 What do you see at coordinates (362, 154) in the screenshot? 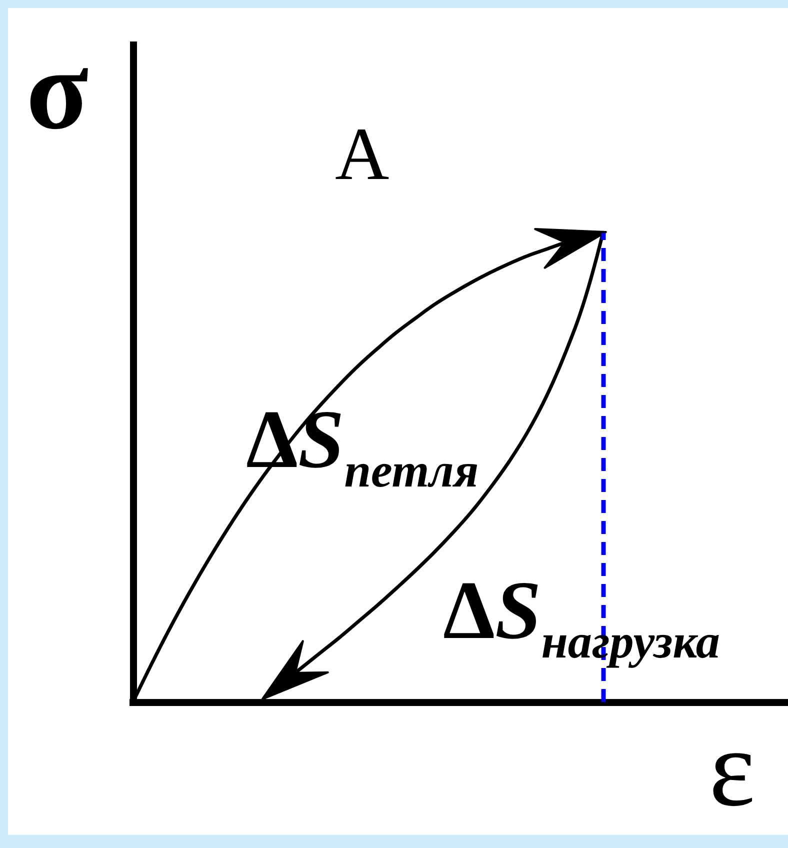
I see `text: A` at bounding box center [362, 154].